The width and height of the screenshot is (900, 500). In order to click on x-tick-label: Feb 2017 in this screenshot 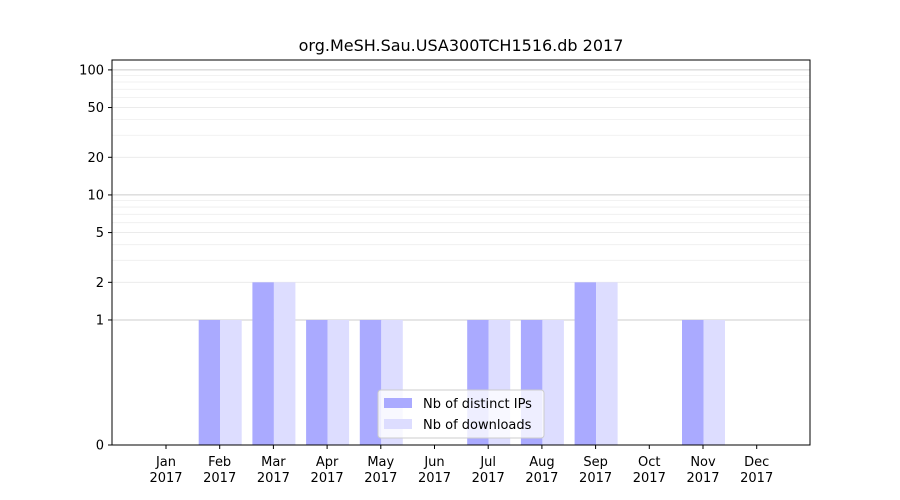, I will do `click(219, 470)`.